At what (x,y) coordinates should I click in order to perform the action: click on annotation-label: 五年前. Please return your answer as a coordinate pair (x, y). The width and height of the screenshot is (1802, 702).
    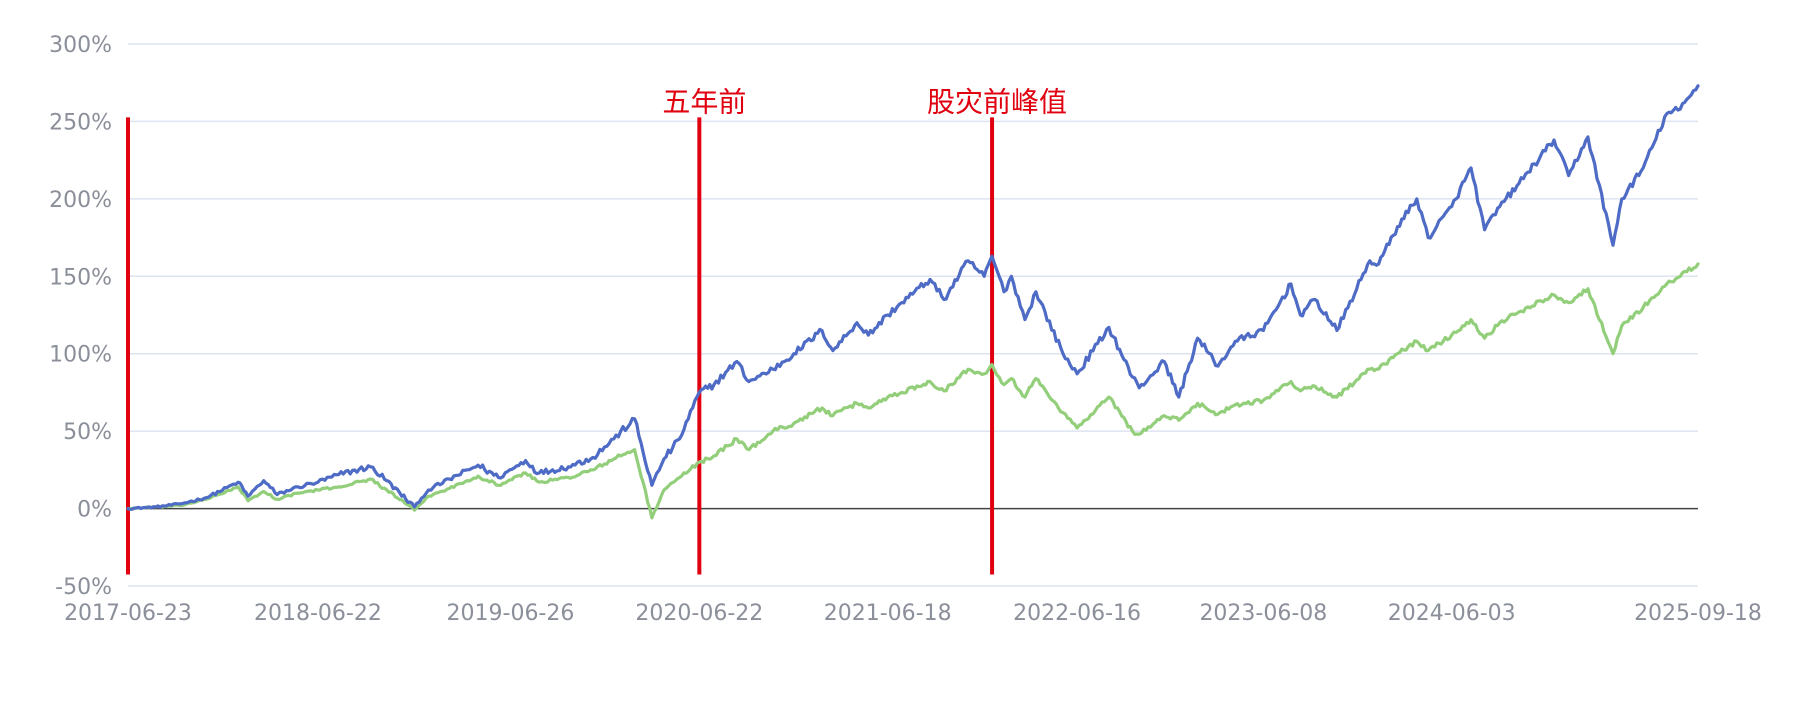
    Looking at the image, I should click on (704, 101).